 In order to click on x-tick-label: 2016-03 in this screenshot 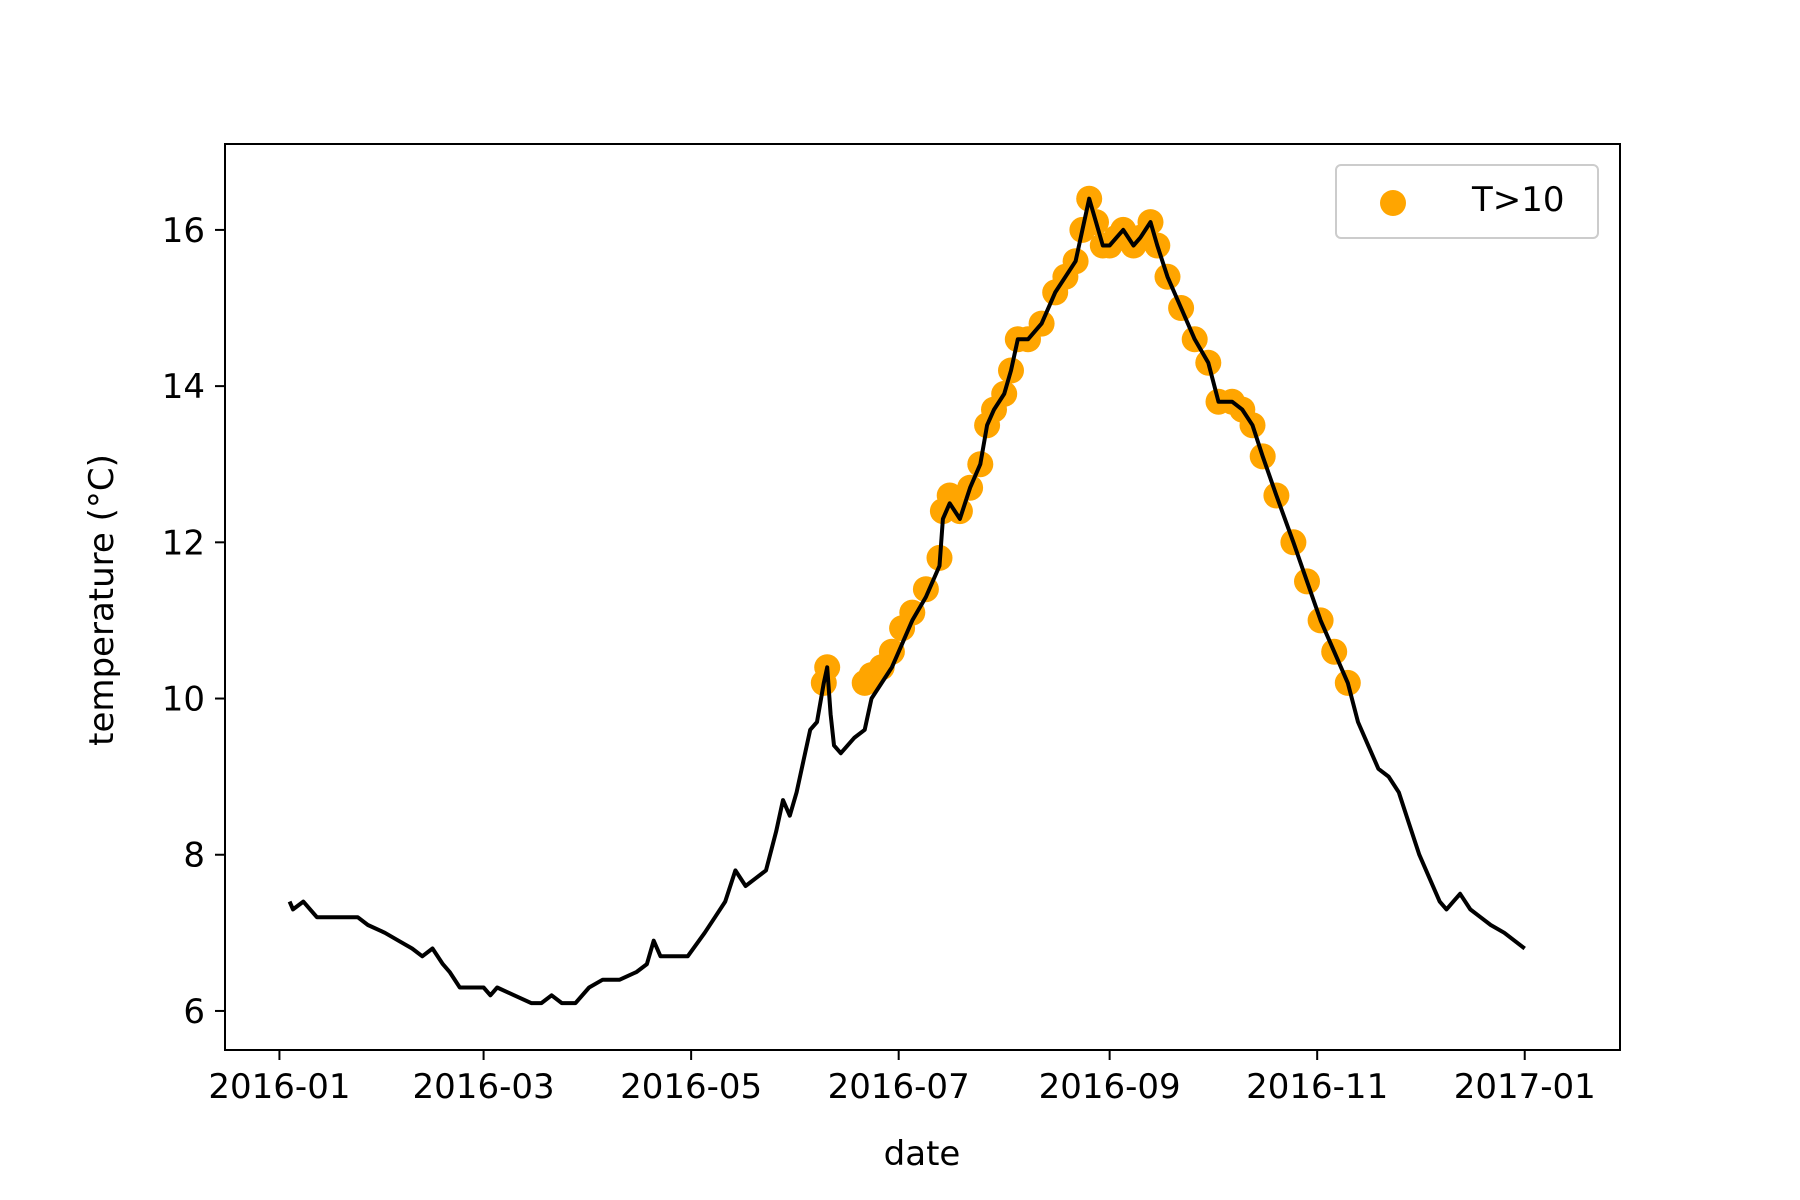, I will do `click(484, 1087)`.